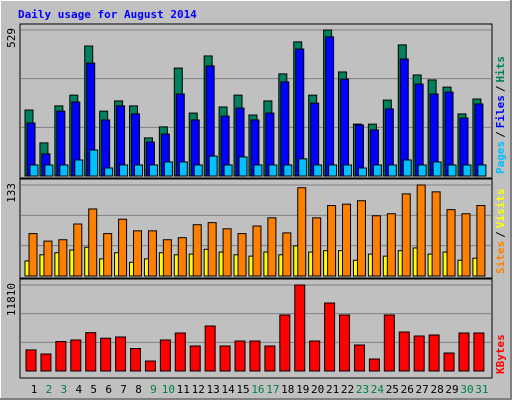  I want to click on x-tick-label: 26, so click(407, 389).